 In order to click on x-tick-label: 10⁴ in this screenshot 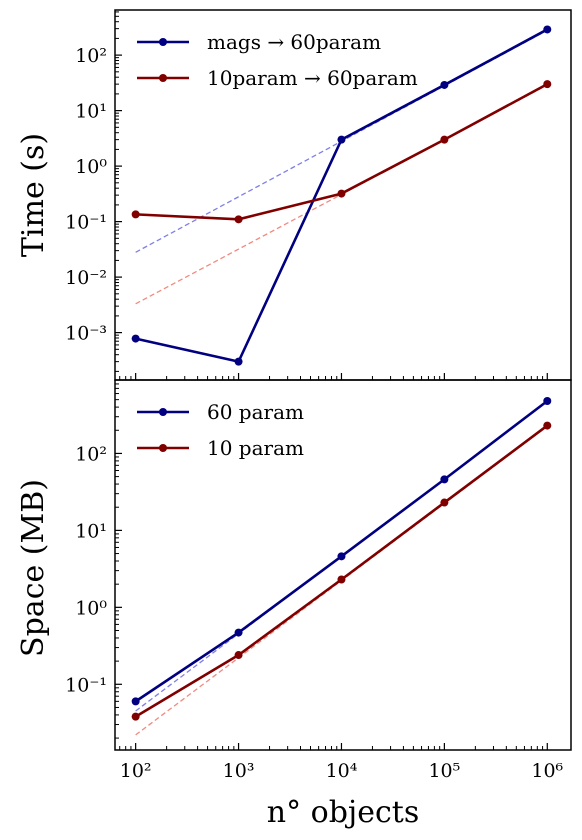, I will do `click(342, 771)`.